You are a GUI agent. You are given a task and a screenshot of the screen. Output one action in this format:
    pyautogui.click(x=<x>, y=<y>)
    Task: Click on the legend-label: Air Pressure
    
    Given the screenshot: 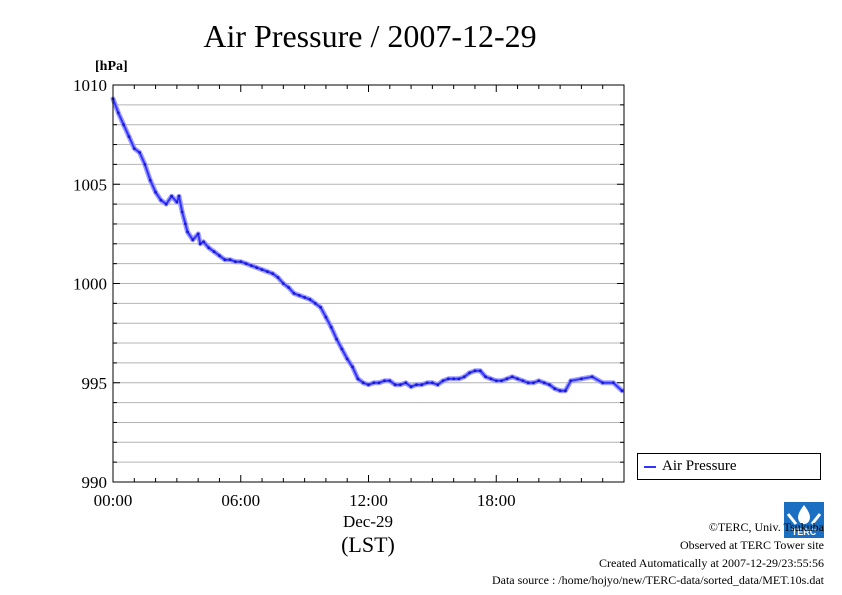 What is the action you would take?
    pyautogui.click(x=699, y=466)
    